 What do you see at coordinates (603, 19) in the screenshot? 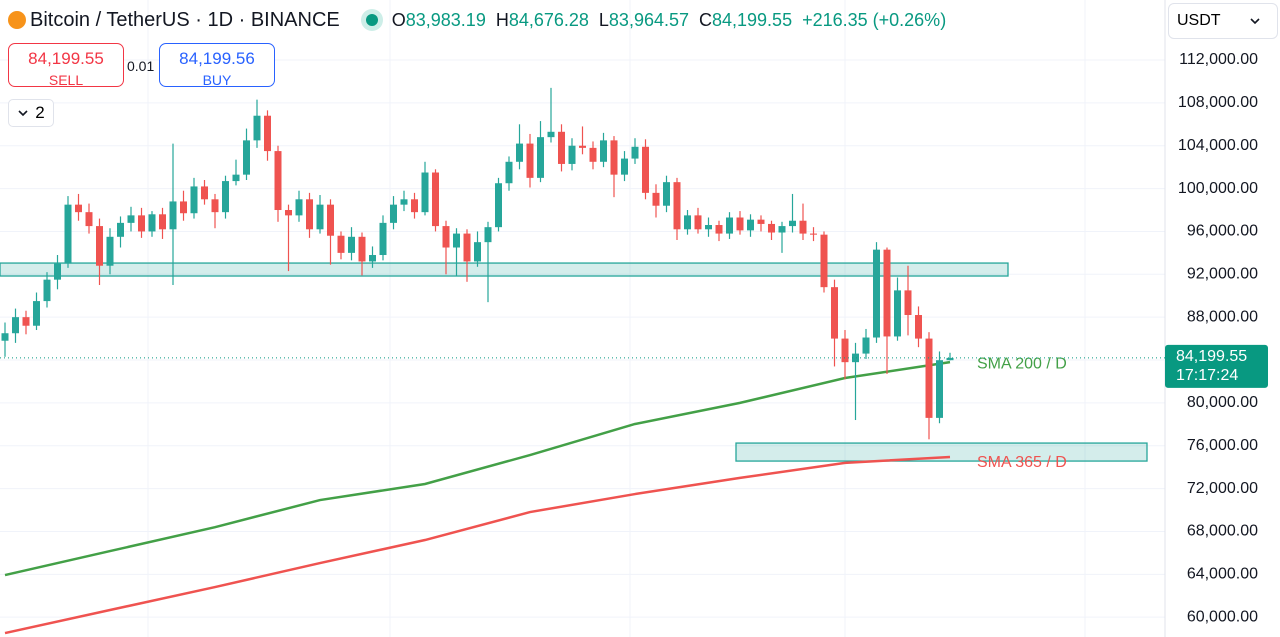
I see `ohlc-key: L` at bounding box center [603, 19].